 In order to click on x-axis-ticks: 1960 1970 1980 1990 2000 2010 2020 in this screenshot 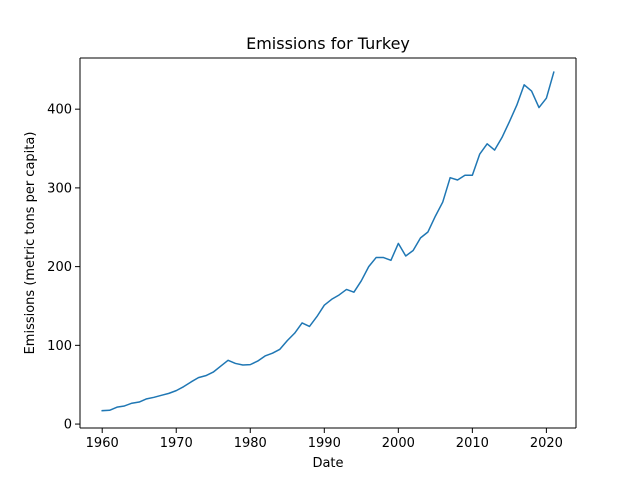, I will do `click(324, 439)`.